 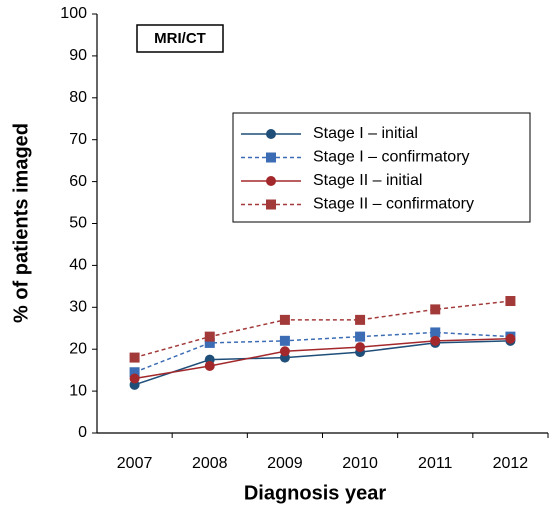 I want to click on x-tick-label: 2009, so click(x=285, y=463).